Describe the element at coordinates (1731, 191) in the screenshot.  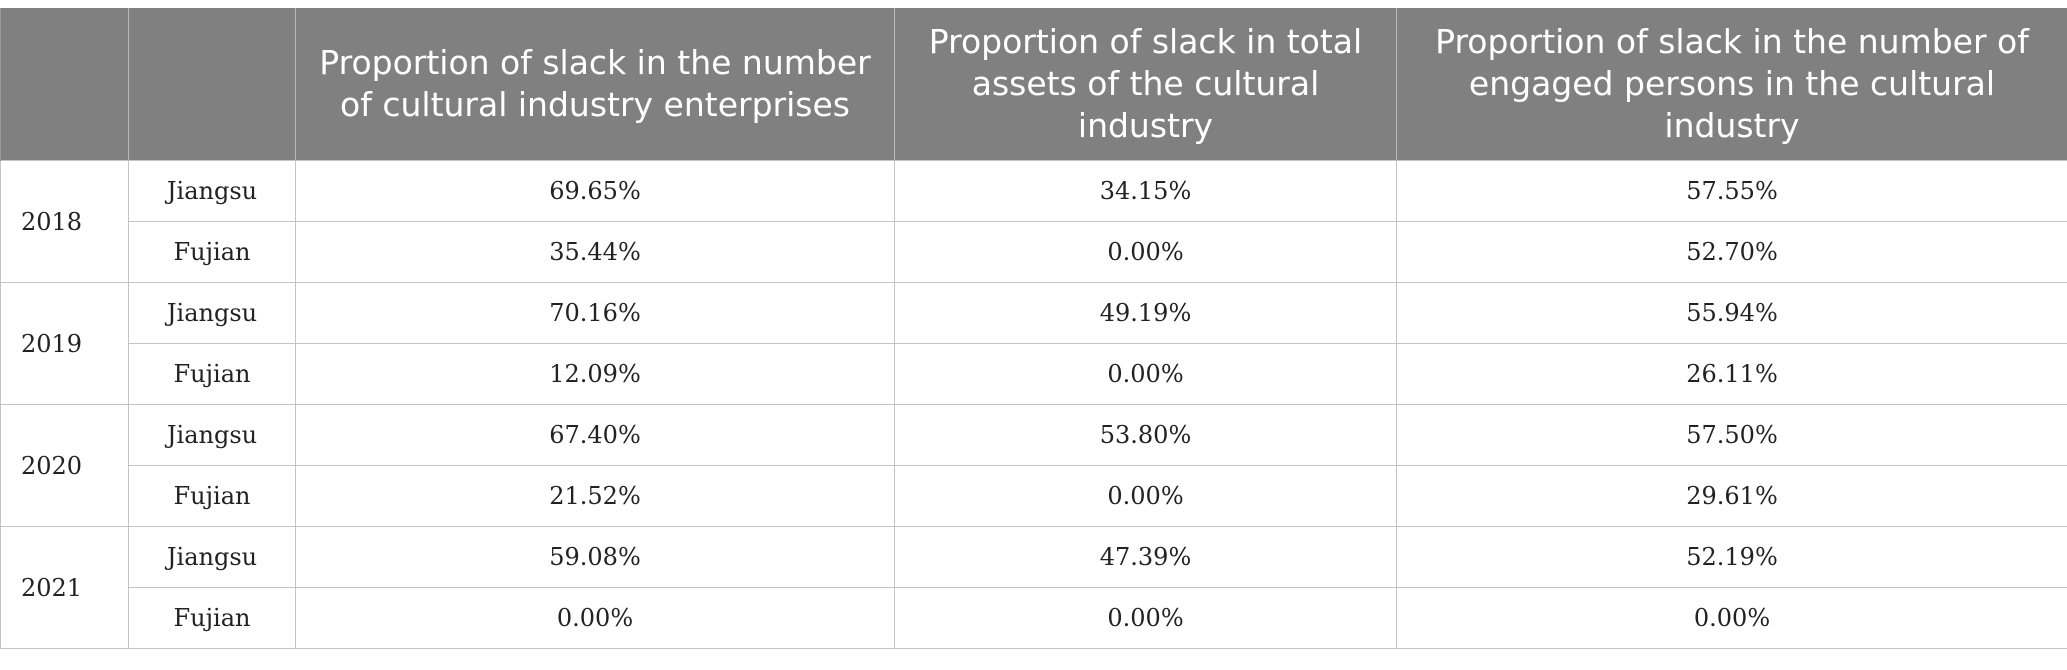
I see `persons-cell: 57.55%` at that location.